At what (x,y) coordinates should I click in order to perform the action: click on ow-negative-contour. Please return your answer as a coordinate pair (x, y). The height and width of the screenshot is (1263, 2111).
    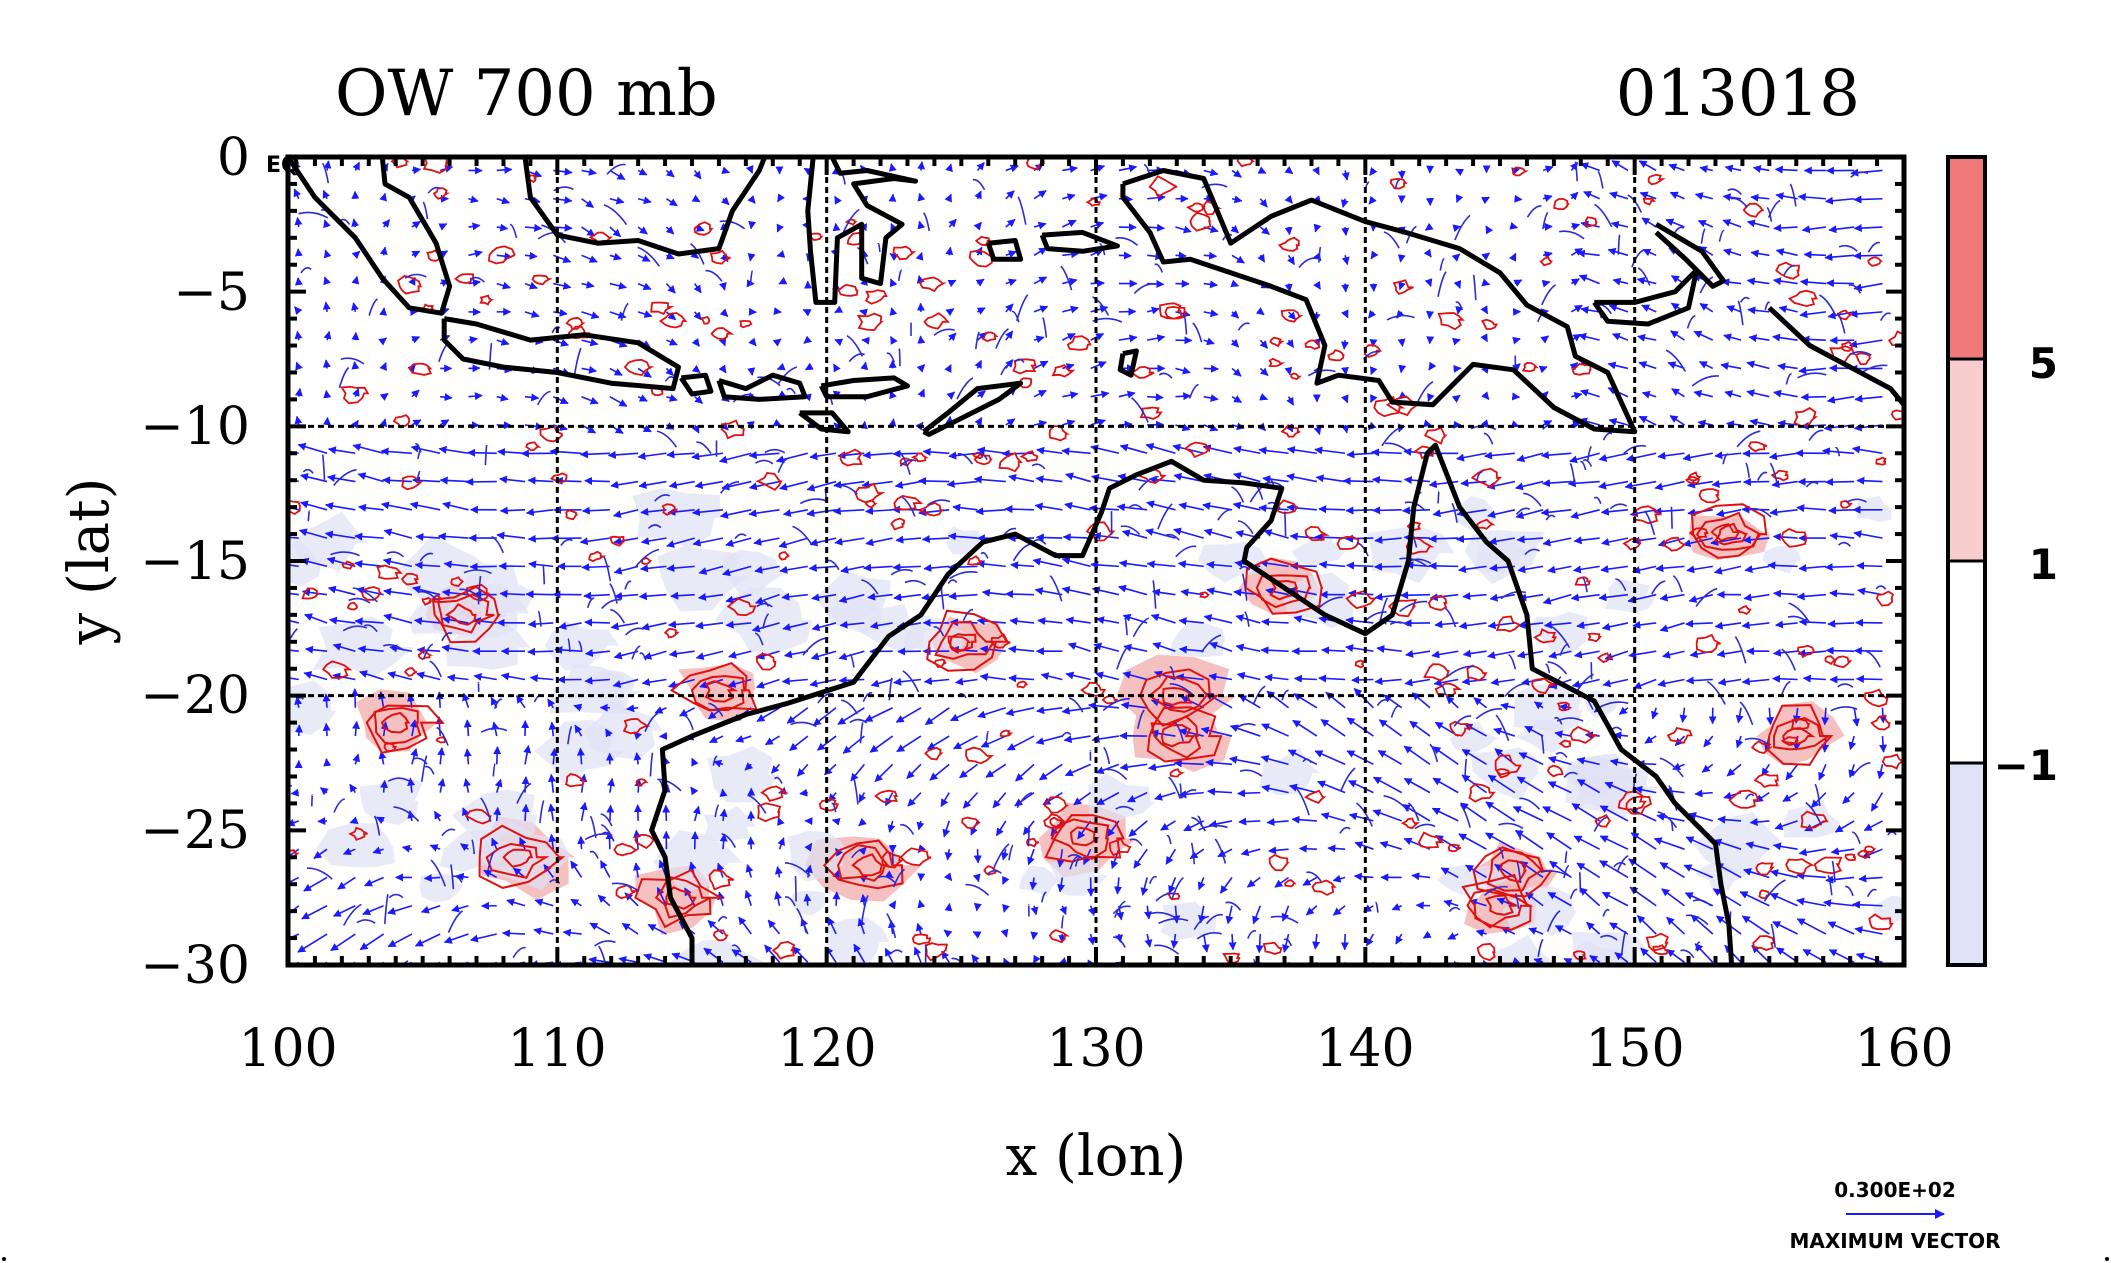
    Looking at the image, I should click on (899, 357).